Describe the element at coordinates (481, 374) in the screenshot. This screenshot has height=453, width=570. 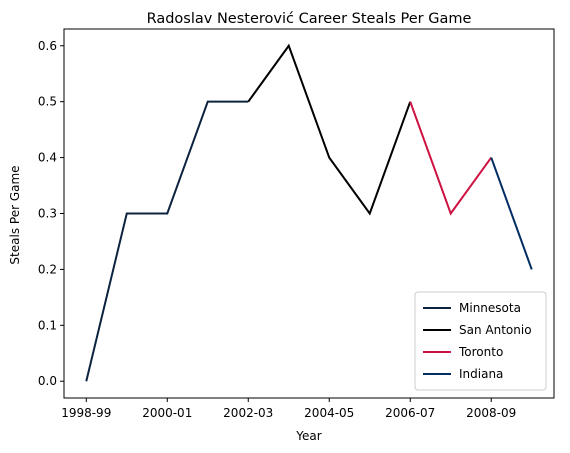
I see `legend-label: Indiana` at that location.